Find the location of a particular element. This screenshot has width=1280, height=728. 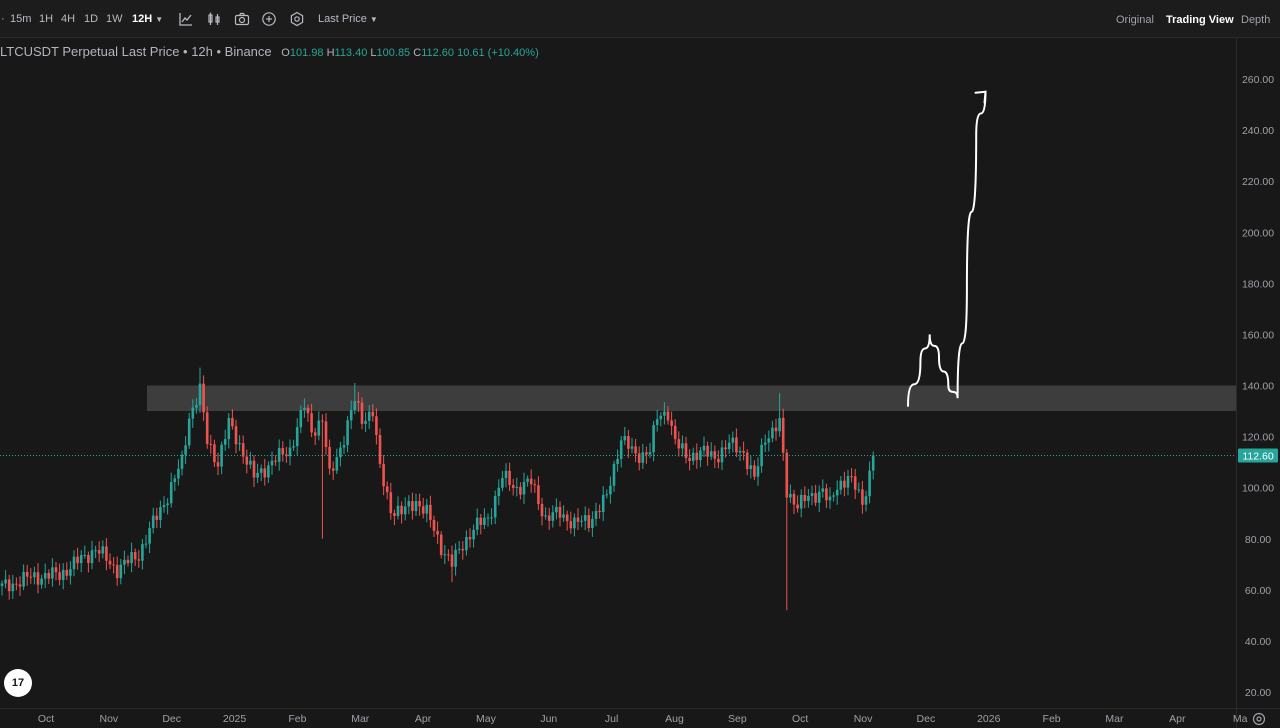

view-tab-depth: Depth is located at coordinates (1256, 20).